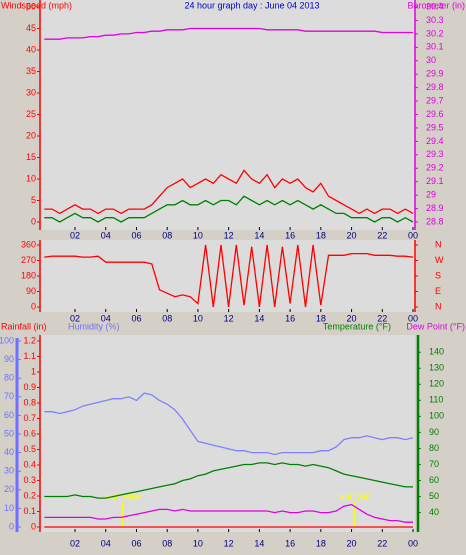  What do you see at coordinates (355, 496) in the screenshot?
I see `annotation: Sun Set` at bounding box center [355, 496].